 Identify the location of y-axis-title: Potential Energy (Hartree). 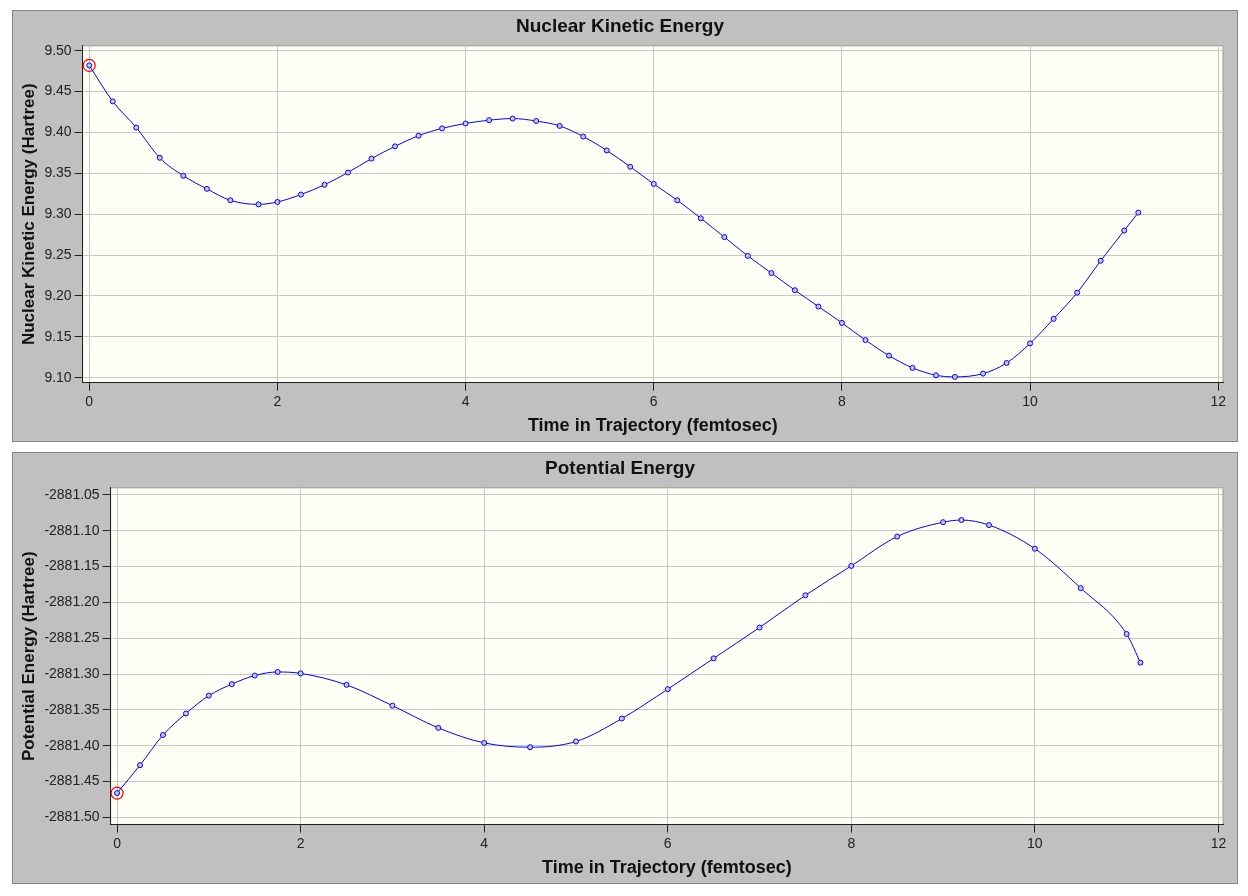
(28, 656).